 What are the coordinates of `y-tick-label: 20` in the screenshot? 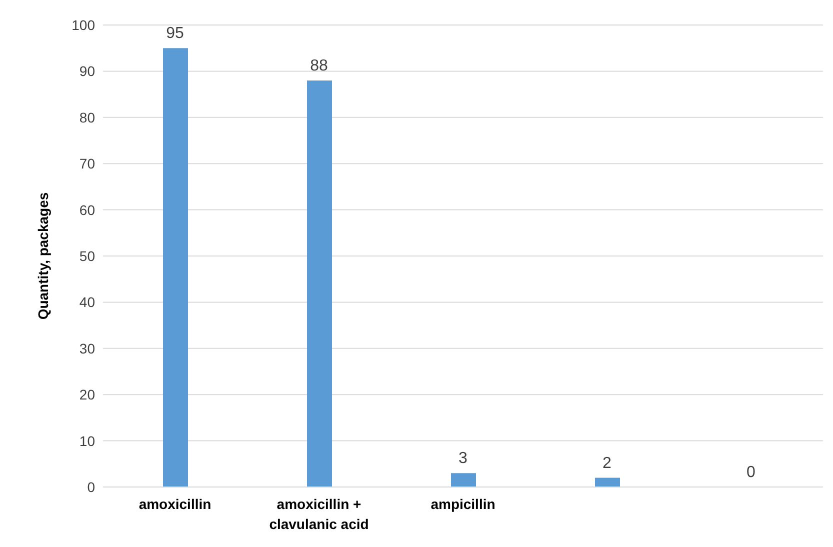 It's located at (87, 394).